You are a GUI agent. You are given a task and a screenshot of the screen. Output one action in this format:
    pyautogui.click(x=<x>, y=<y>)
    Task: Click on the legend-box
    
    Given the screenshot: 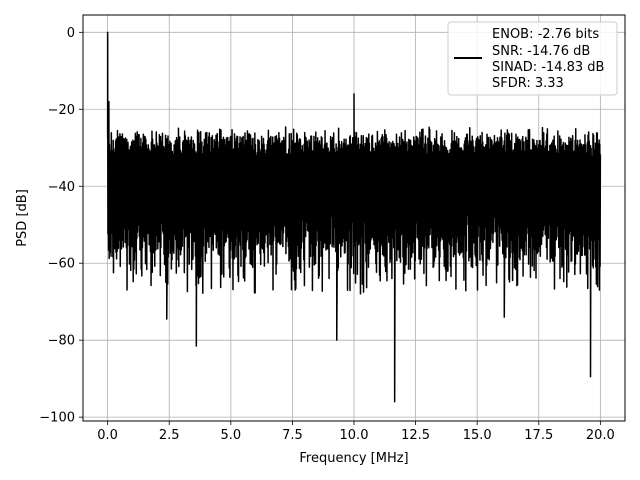 What is the action you would take?
    pyautogui.click(x=532, y=58)
    